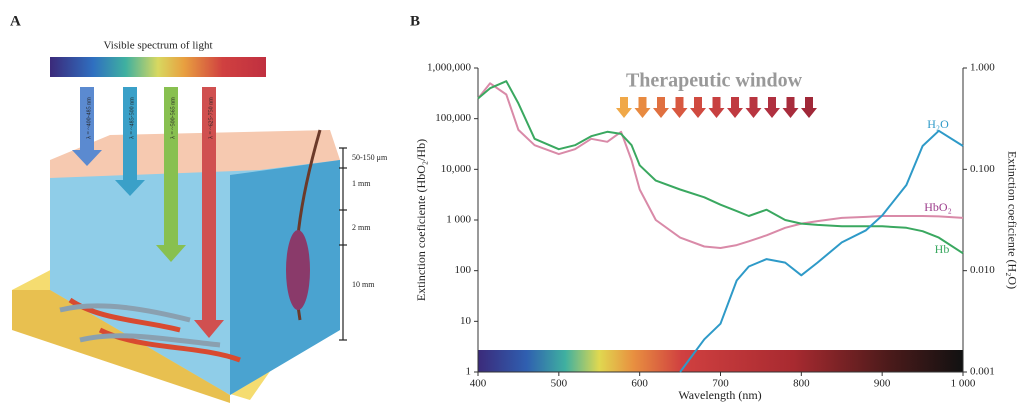  What do you see at coordinates (801, 384) in the screenshot?
I see `x-tick-label: 800` at bounding box center [801, 384].